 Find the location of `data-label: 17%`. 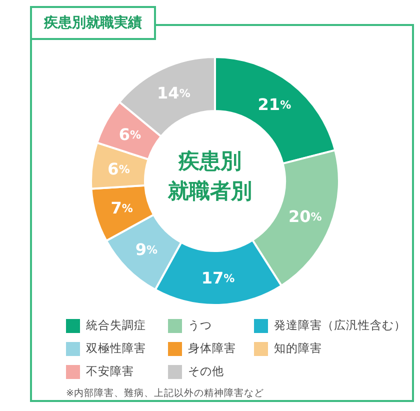

data-label: 17% is located at coordinates (218, 278).